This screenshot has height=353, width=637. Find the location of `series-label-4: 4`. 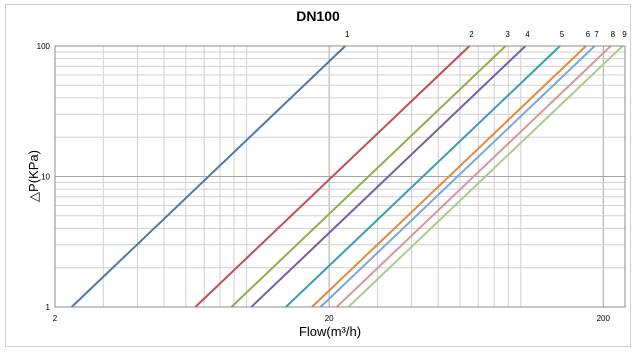

series-label-4: 4 is located at coordinates (527, 34).